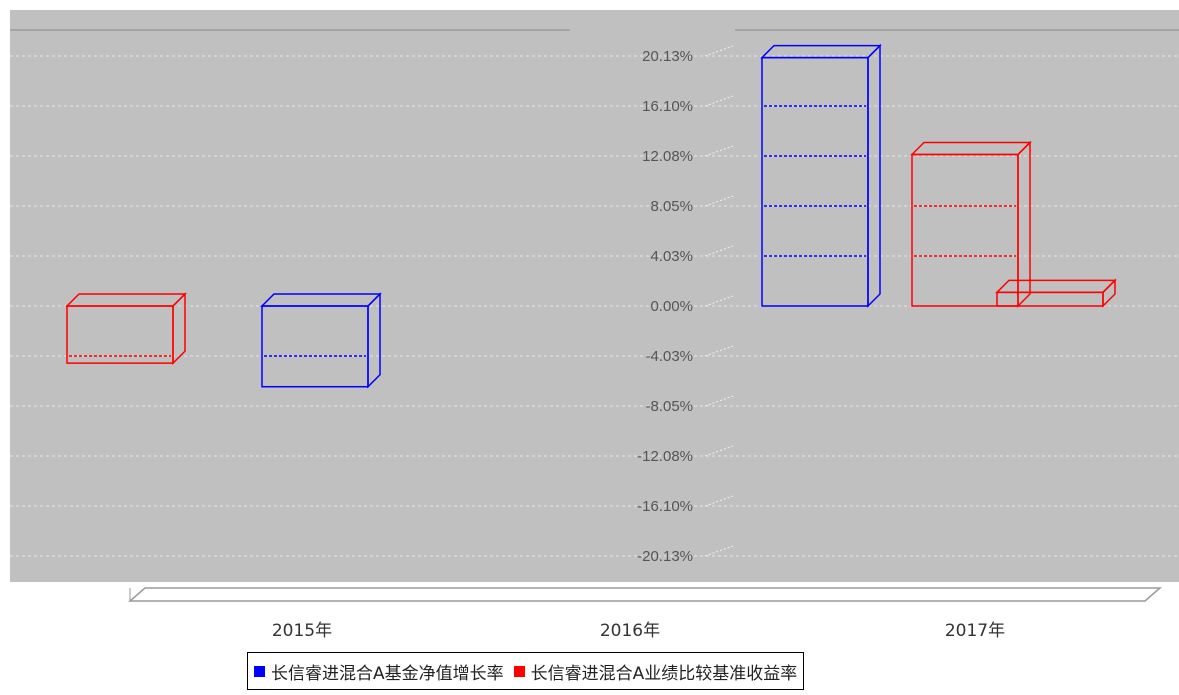 The height and width of the screenshot is (695, 1179). I want to click on x-category-label: 2015年, so click(302, 631).